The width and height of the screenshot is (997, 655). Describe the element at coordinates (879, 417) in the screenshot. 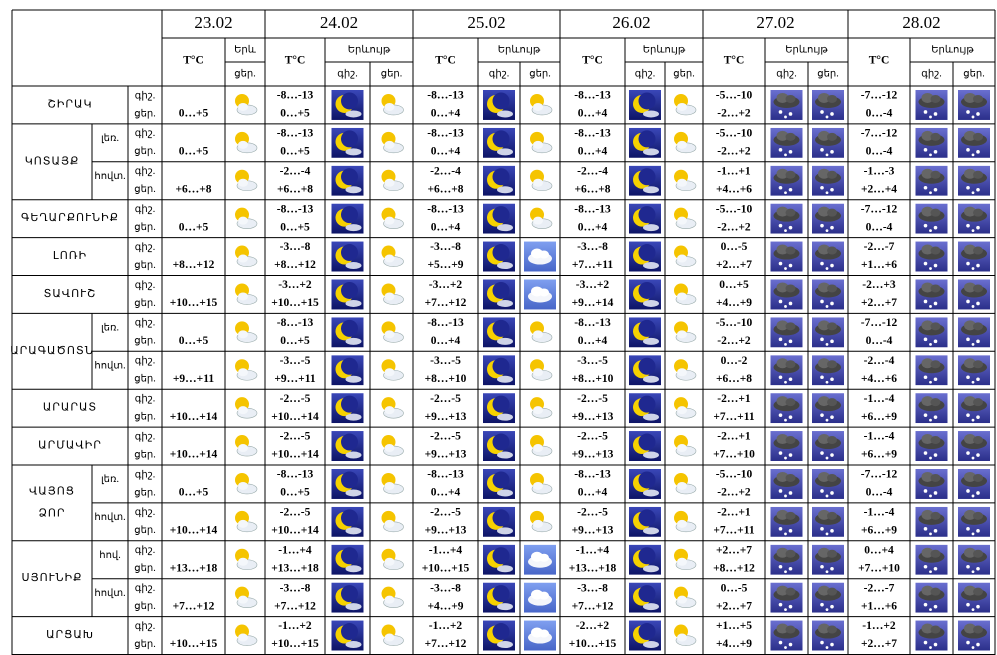

I see `temperature: +6…+9` at that location.